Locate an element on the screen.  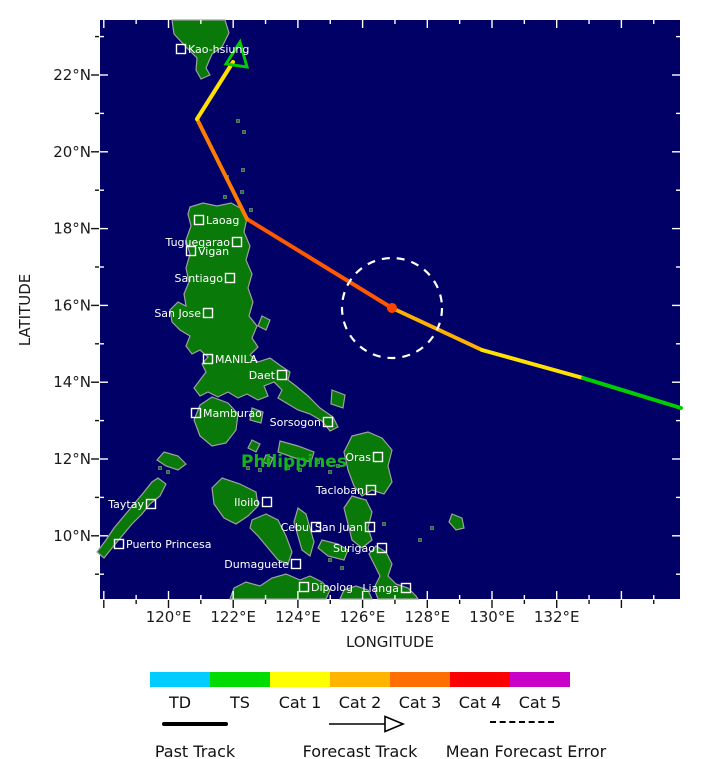
current-position-dot is located at coordinates (392, 308).